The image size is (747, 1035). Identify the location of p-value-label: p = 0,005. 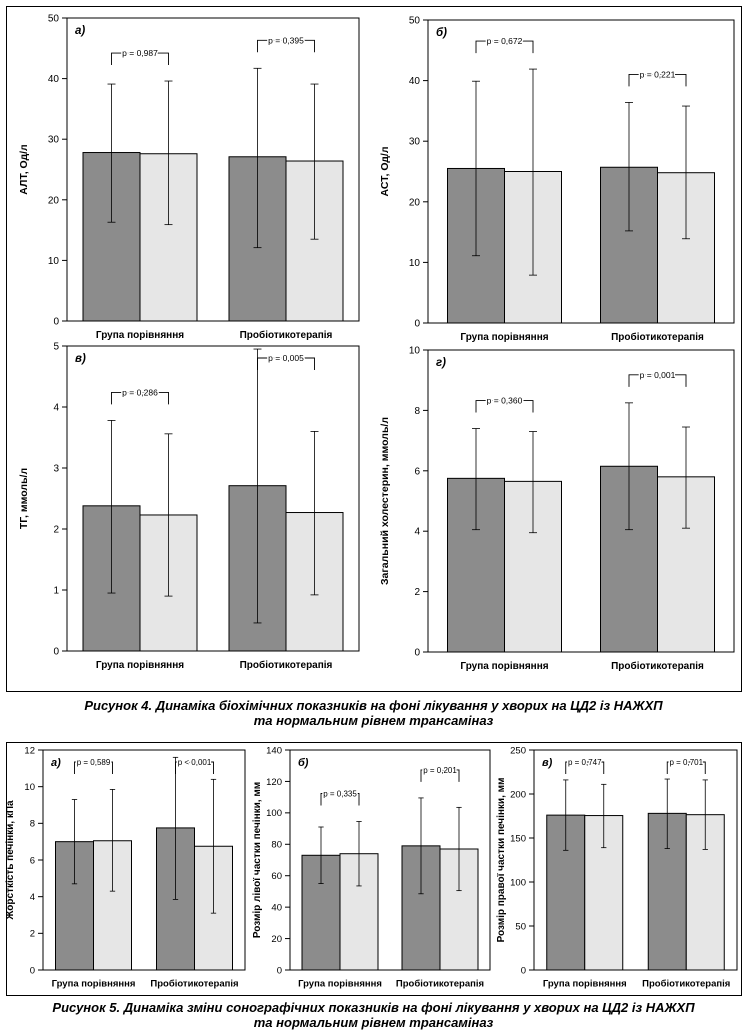
(286, 358).